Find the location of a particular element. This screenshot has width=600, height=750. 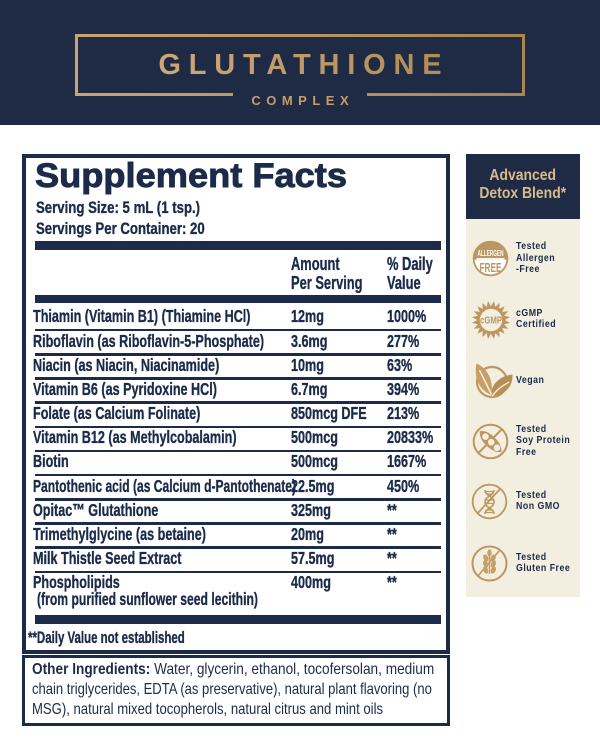

svg-text: cGMP is located at coordinates (491, 320).